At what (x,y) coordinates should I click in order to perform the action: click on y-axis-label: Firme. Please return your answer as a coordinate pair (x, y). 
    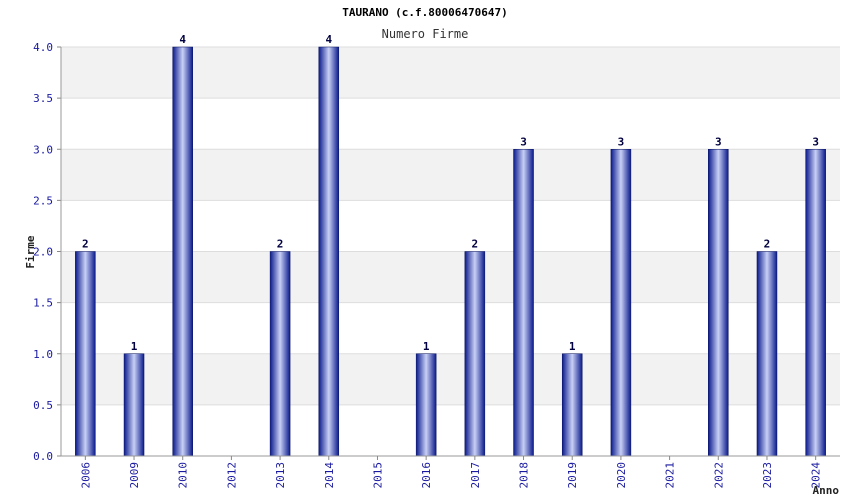
    Looking at the image, I should click on (30, 251).